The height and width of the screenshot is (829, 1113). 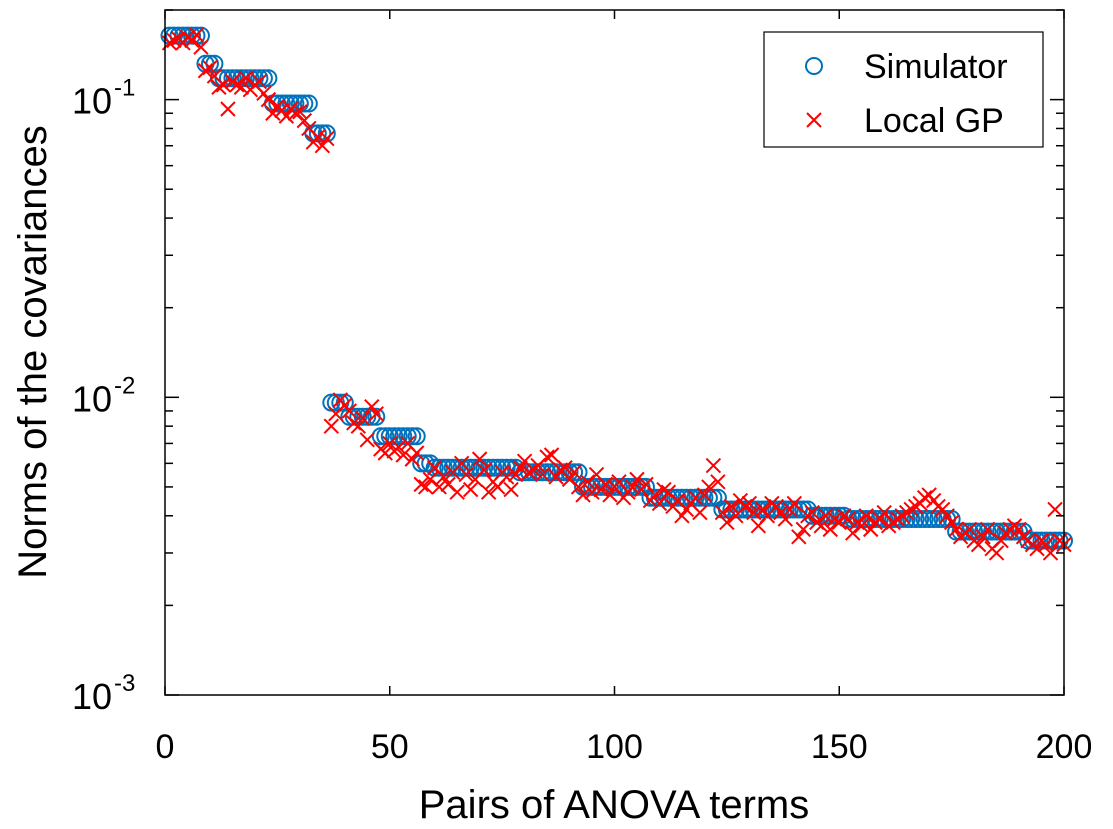 I want to click on y-tick-label: 10, so click(x=92, y=398).